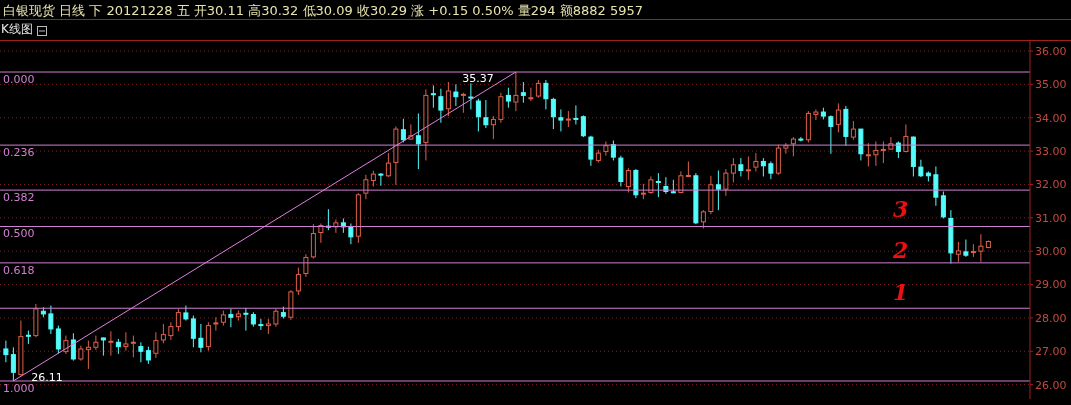 The width and height of the screenshot is (1071, 405). Describe the element at coordinates (19, 197) in the screenshot. I see `annotation: 0.382` at that location.